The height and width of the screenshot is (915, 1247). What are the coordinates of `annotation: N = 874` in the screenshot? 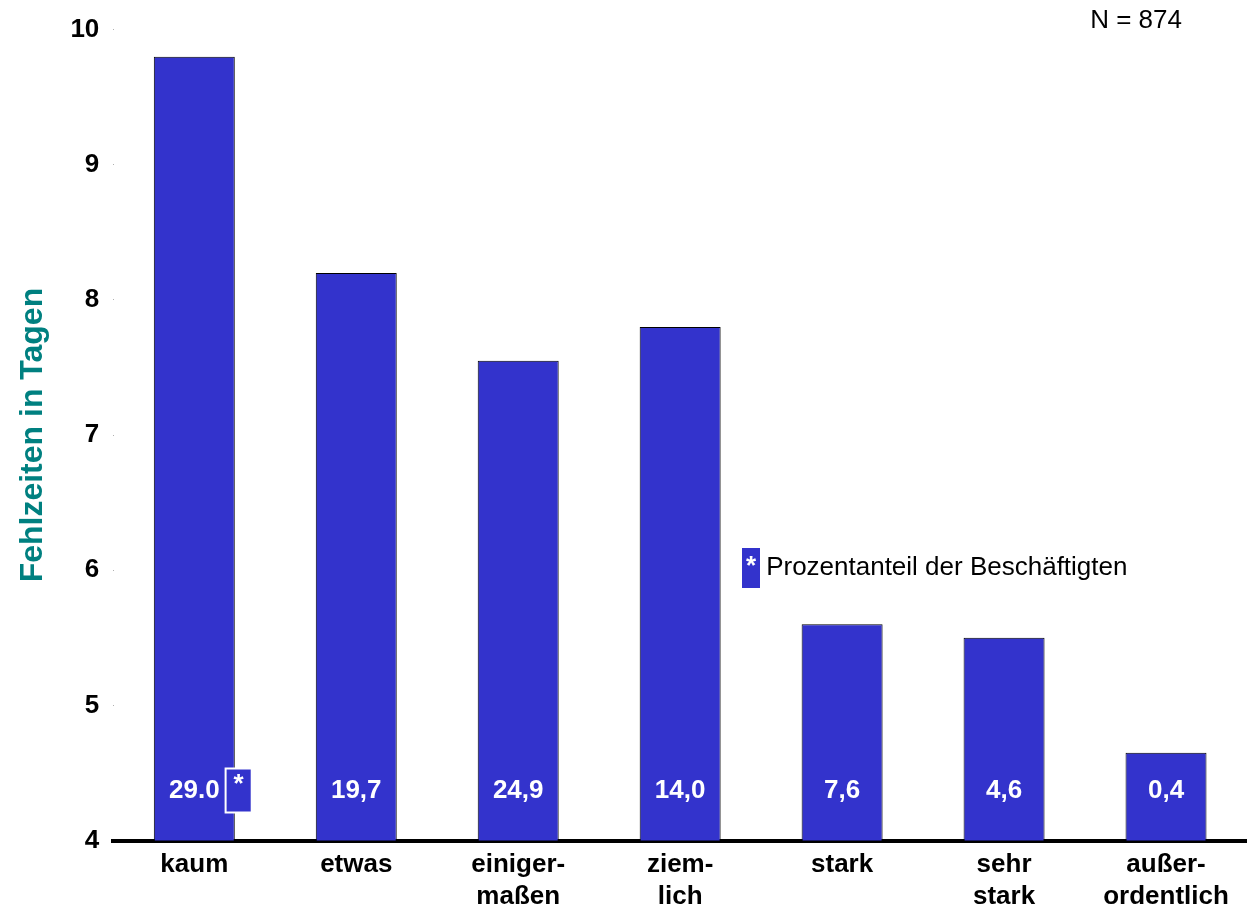 It's located at (1136, 19).